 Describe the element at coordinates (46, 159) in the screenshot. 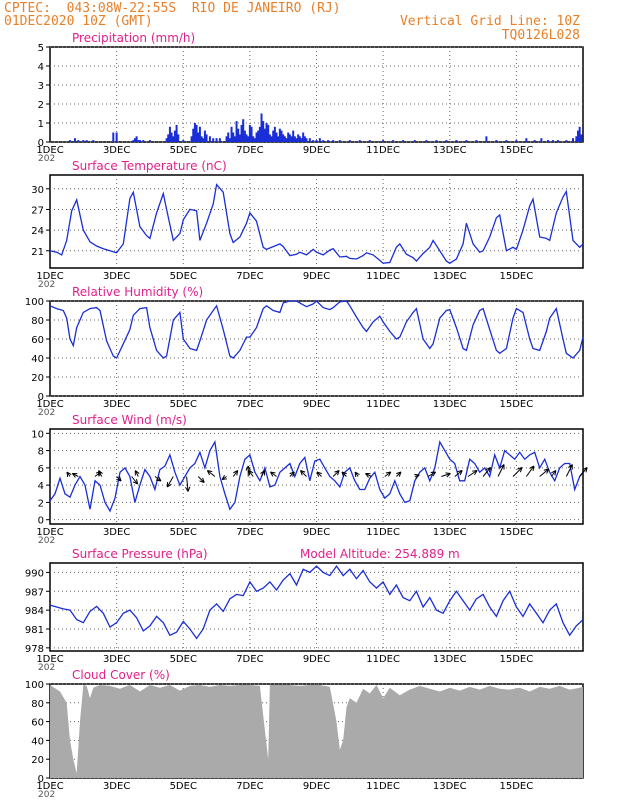

I see `precip-year-label: 202` at that location.